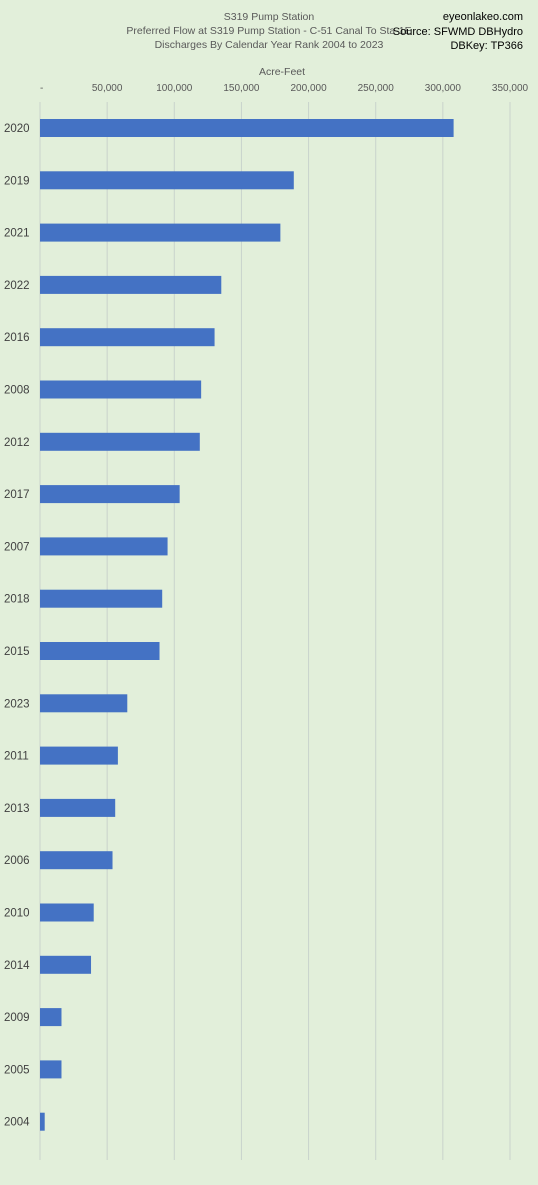 This screenshot has width=538, height=1185. What do you see at coordinates (110, 494) in the screenshot?
I see `bar-2017` at bounding box center [110, 494].